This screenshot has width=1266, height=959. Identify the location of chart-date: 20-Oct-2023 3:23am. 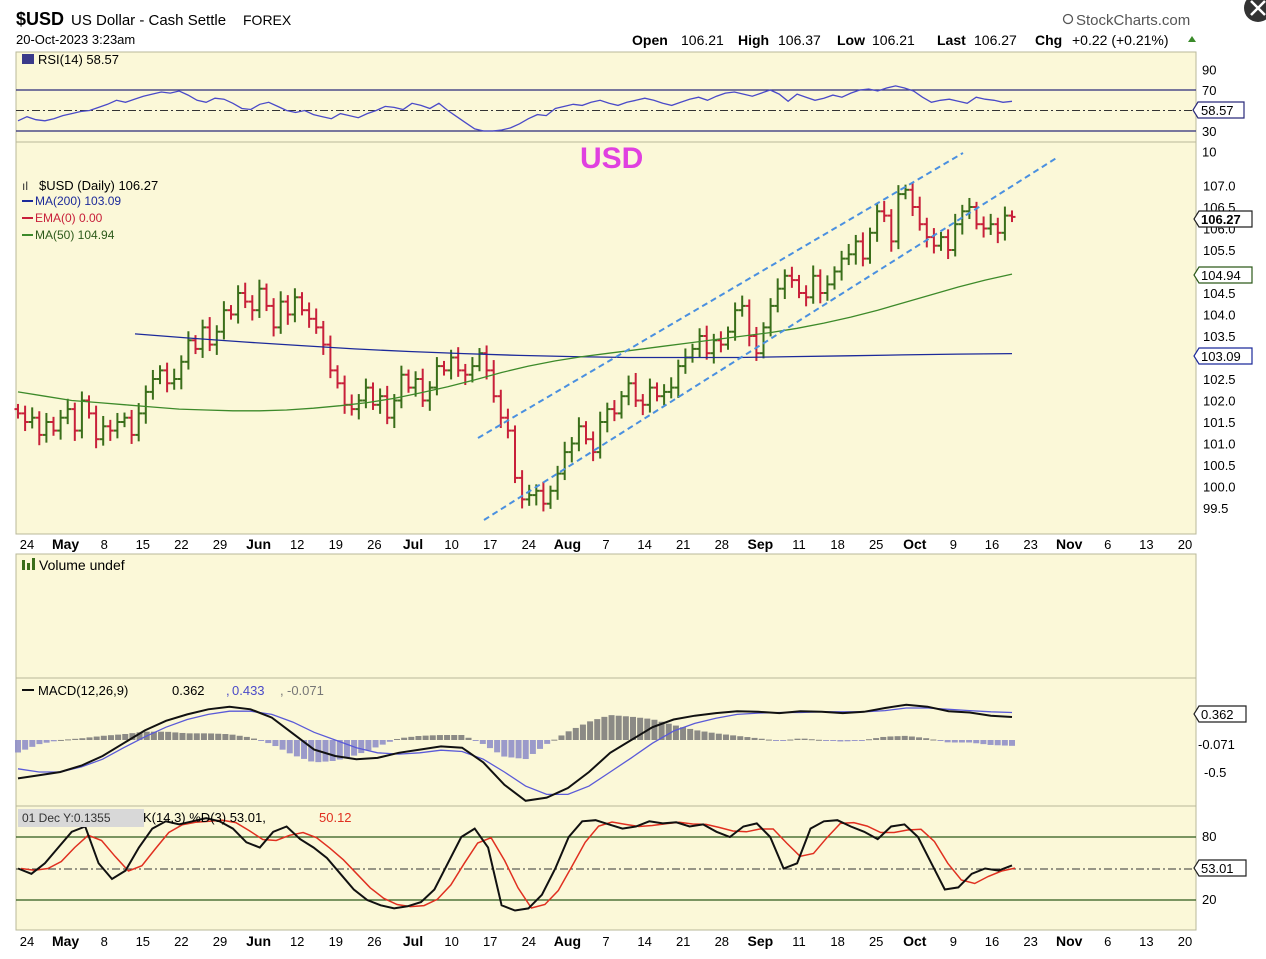
(75, 39).